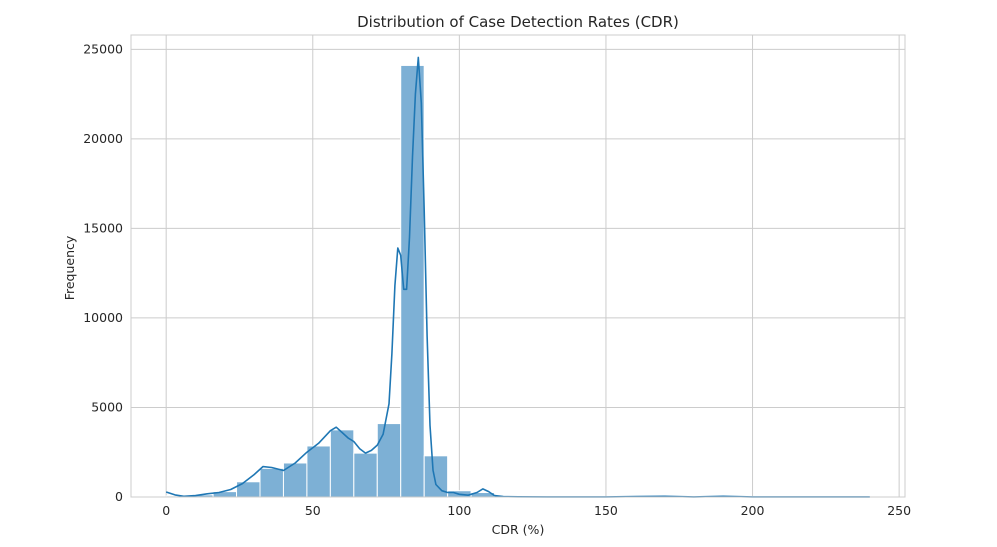  What do you see at coordinates (459, 510) in the screenshot?
I see `x-tick-label: 100` at bounding box center [459, 510].